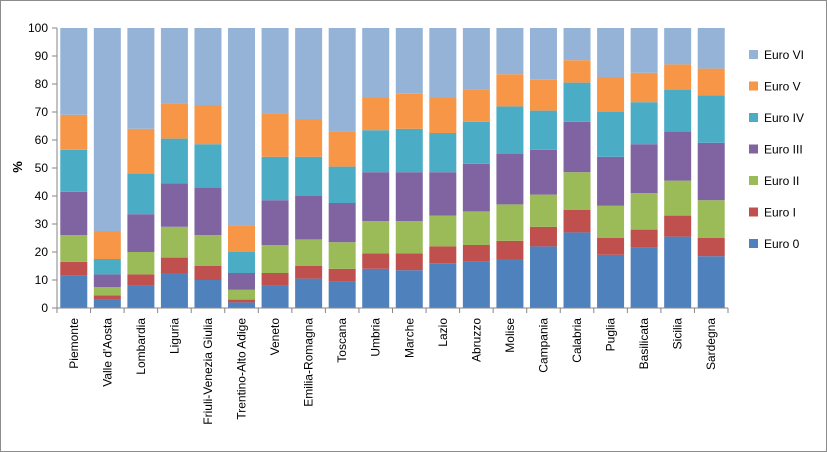 The image size is (827, 452). What do you see at coordinates (776, 118) in the screenshot?
I see `legend-item: Euro IV` at bounding box center [776, 118].